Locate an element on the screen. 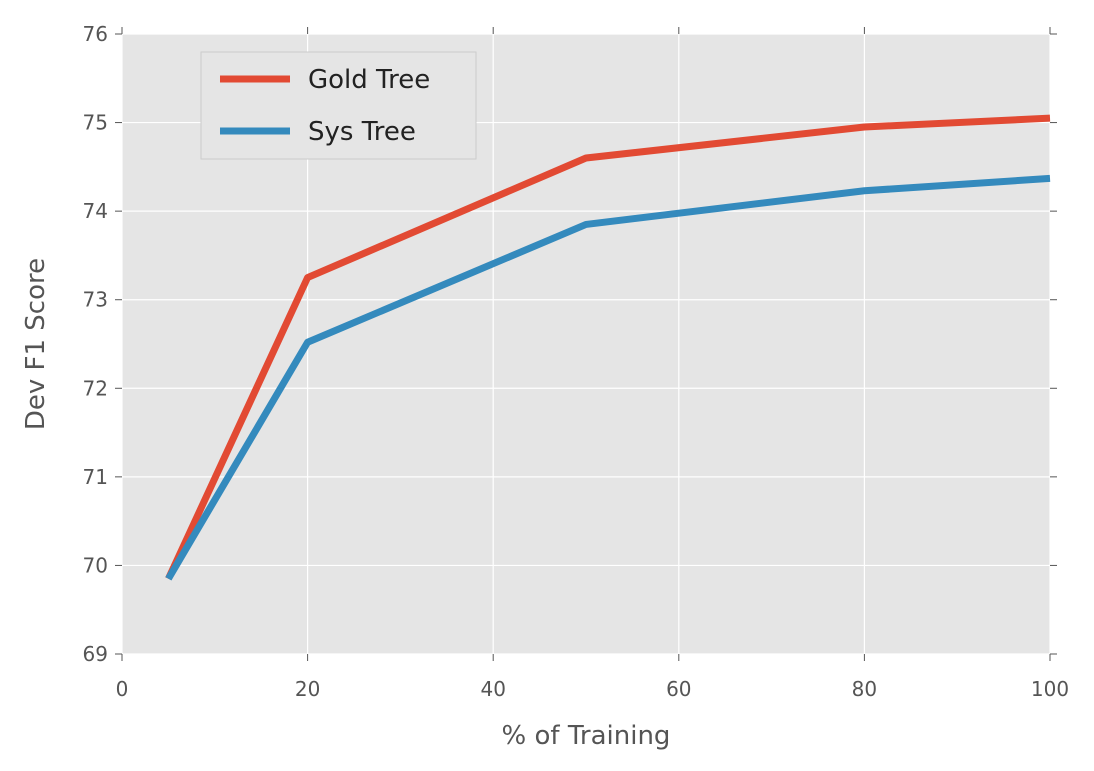 Image resolution: width=1094 pixels, height=771 pixels. y-tick-label: 70 is located at coordinates (95, 565).